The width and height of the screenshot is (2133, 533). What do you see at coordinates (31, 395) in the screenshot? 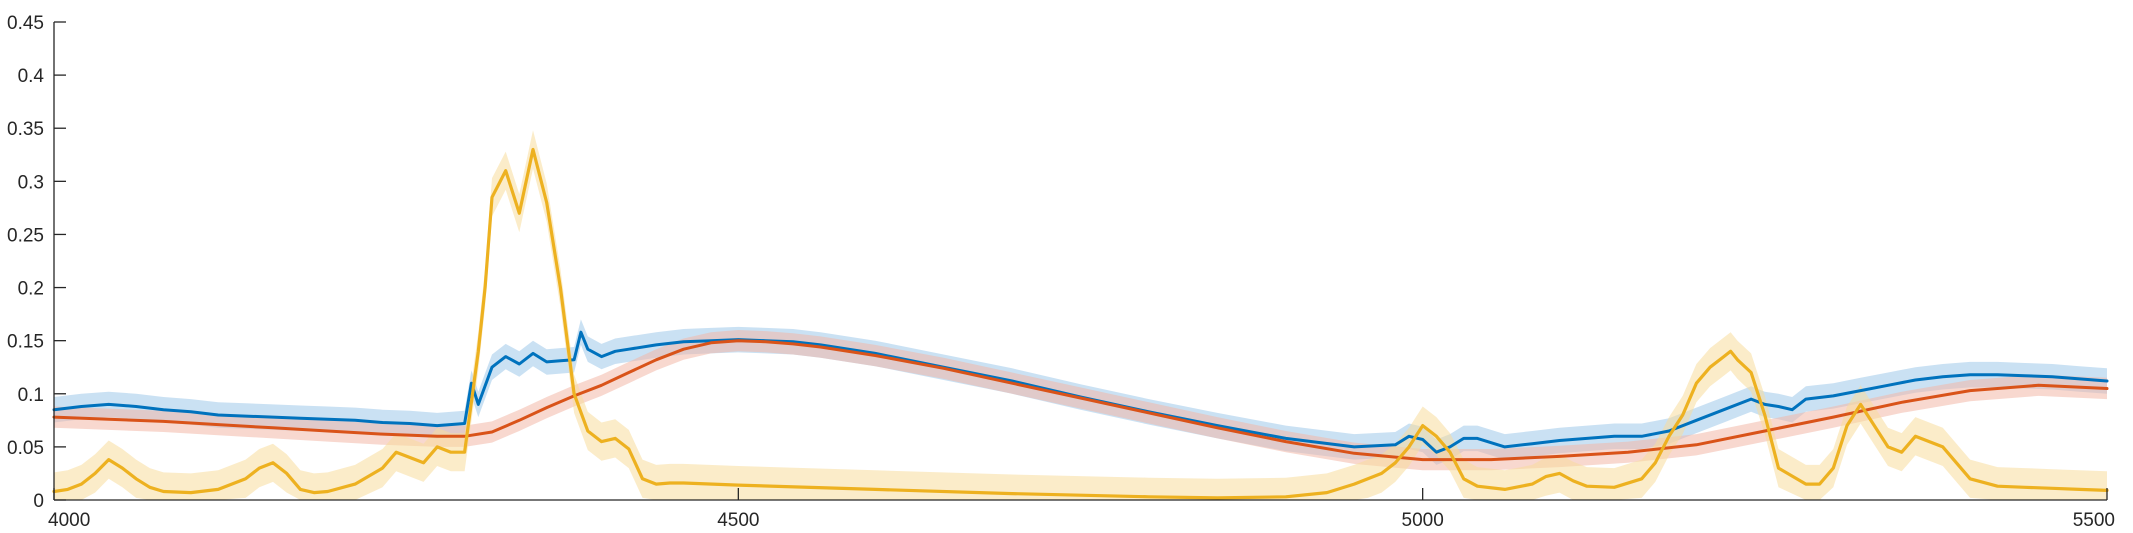
I see `y-tick-label: 0.1` at bounding box center [31, 395].